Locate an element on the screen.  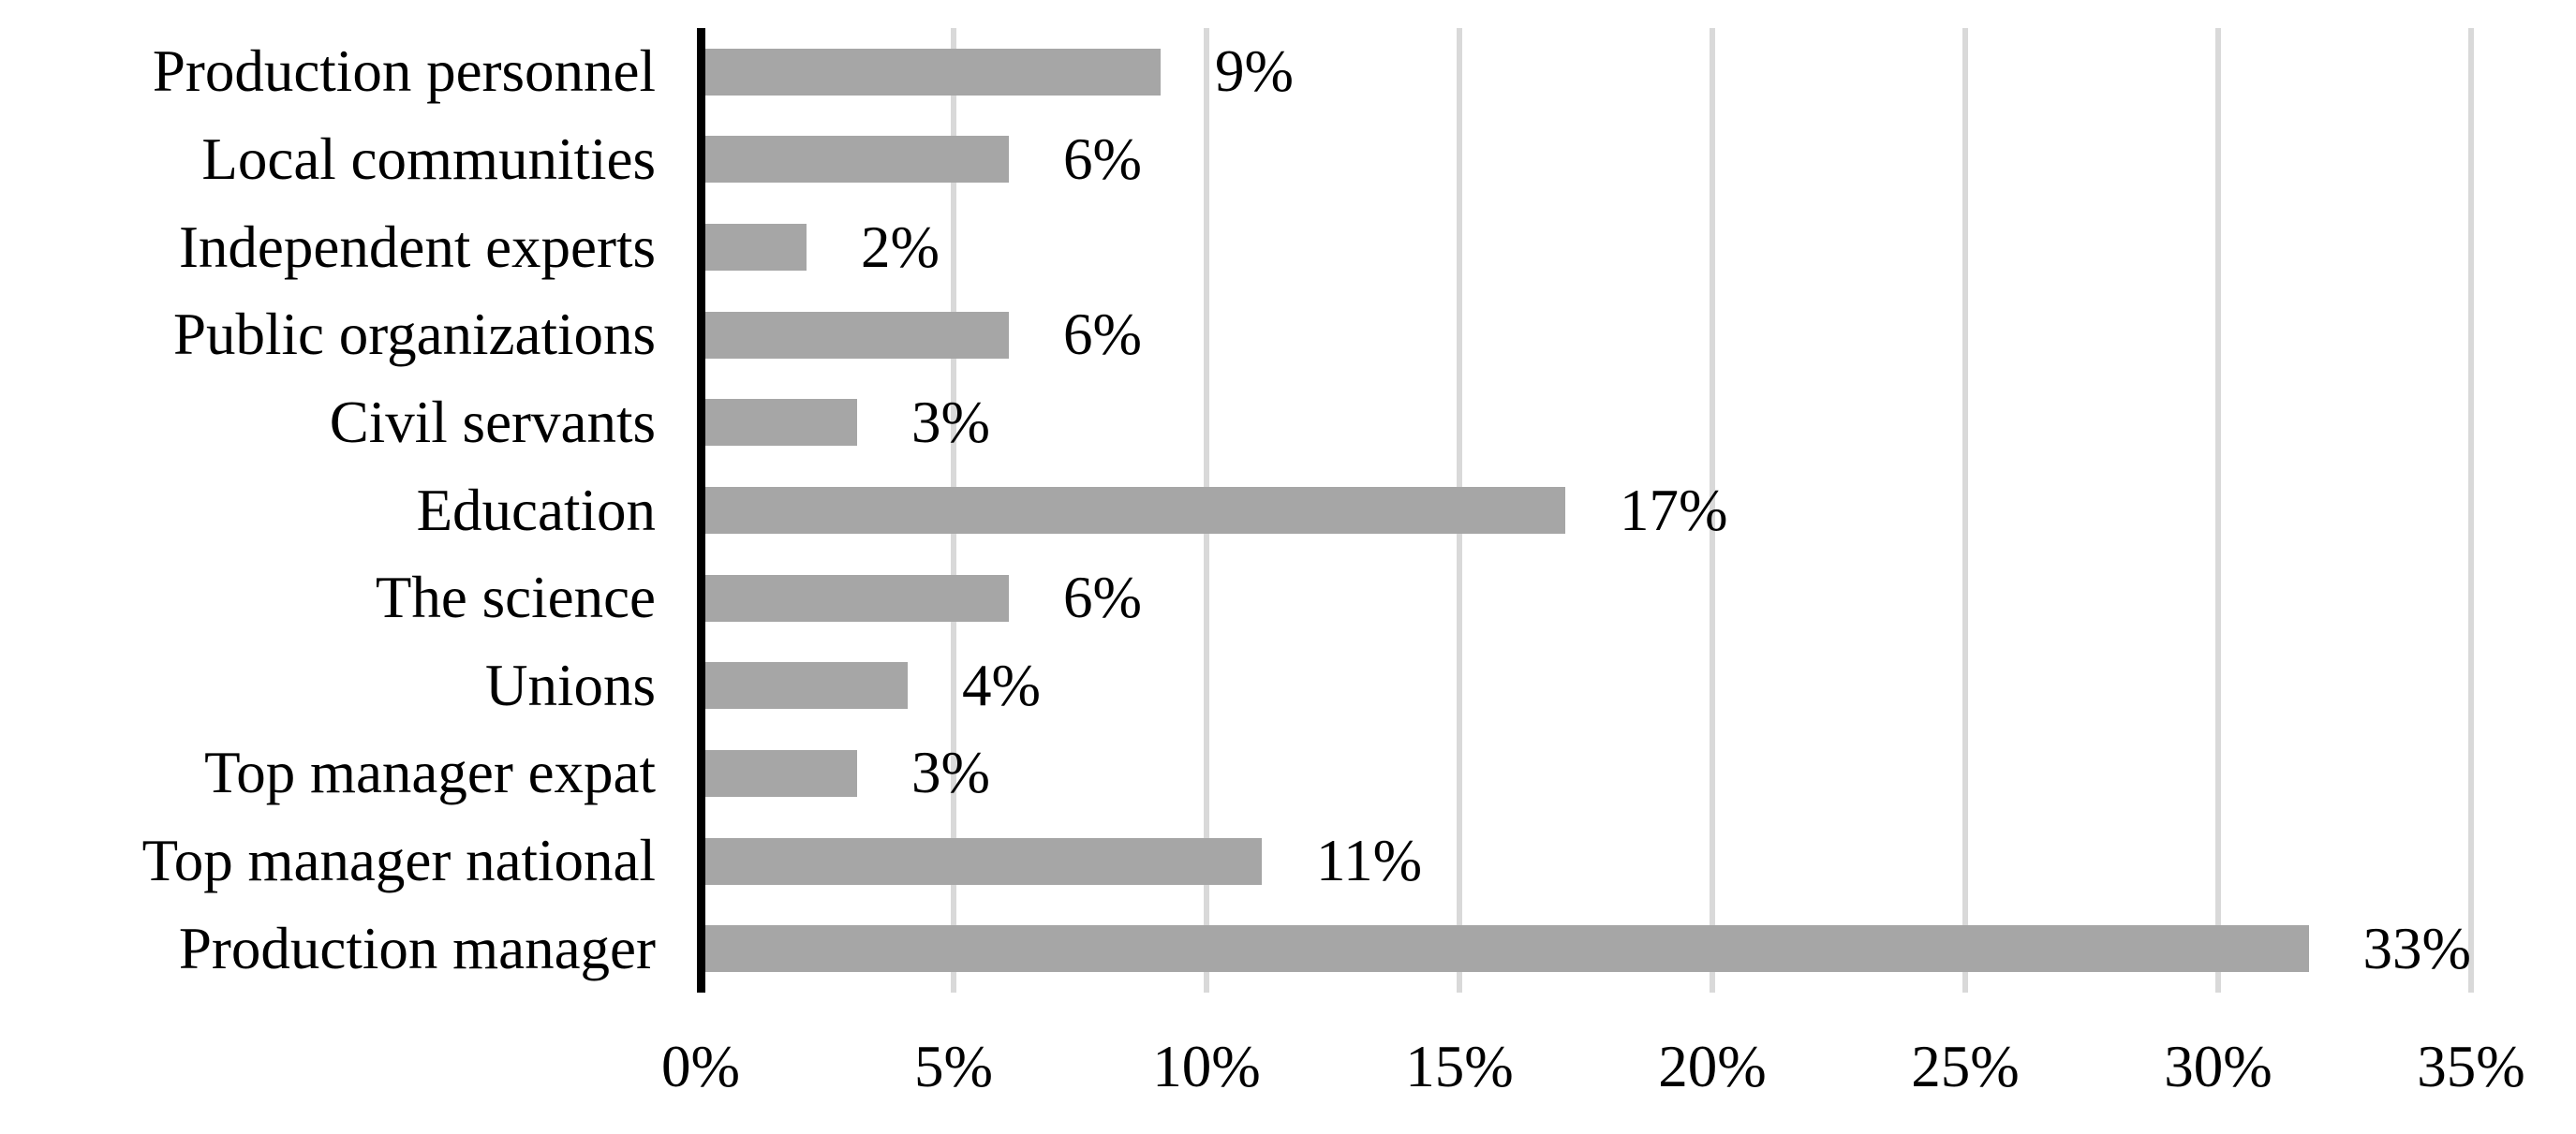
x-axis-tick-labels: 0% 5% 10% 15% 20% 25% 30% 35% is located at coordinates (1593, 1073).